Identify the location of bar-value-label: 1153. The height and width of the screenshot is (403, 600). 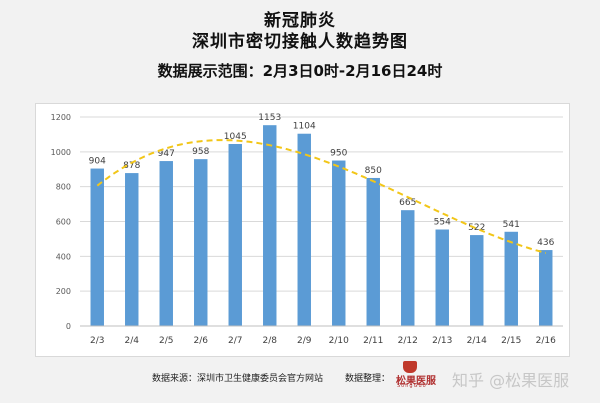
(269, 118).